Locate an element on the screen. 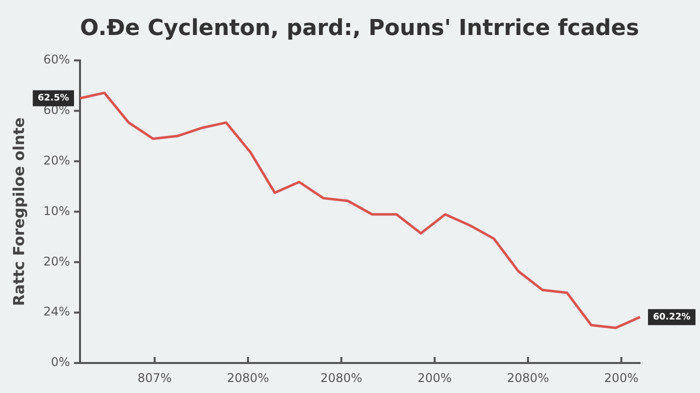  text: 24% is located at coordinates (56, 311).